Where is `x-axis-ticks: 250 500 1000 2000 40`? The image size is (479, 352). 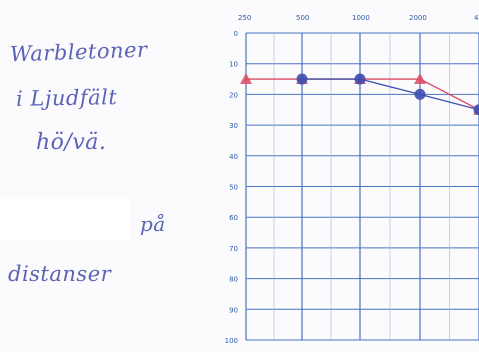 x-axis-ticks: 250 500 1000 2000 40 is located at coordinates (358, 18).